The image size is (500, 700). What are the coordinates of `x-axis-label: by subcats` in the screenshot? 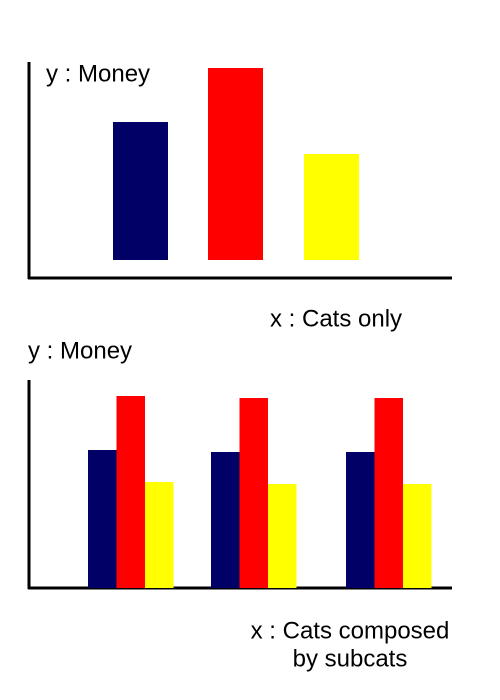 It's located at (350, 658).